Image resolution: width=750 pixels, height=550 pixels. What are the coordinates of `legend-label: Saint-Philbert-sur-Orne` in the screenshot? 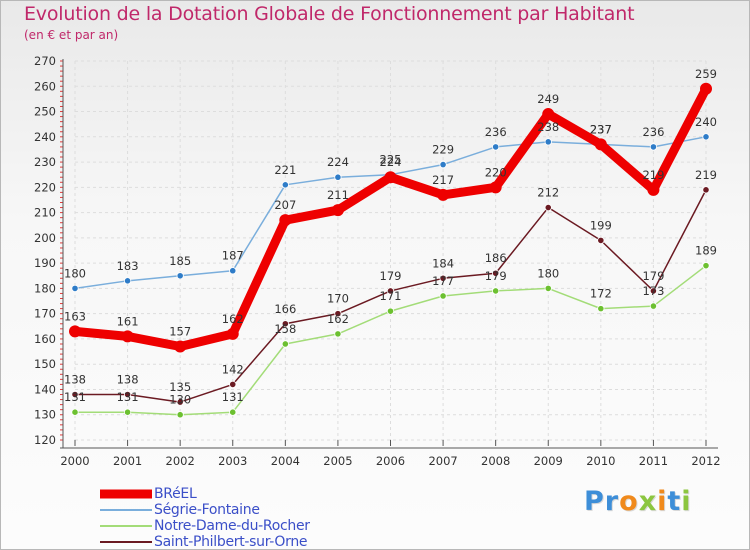 It's located at (231, 542).